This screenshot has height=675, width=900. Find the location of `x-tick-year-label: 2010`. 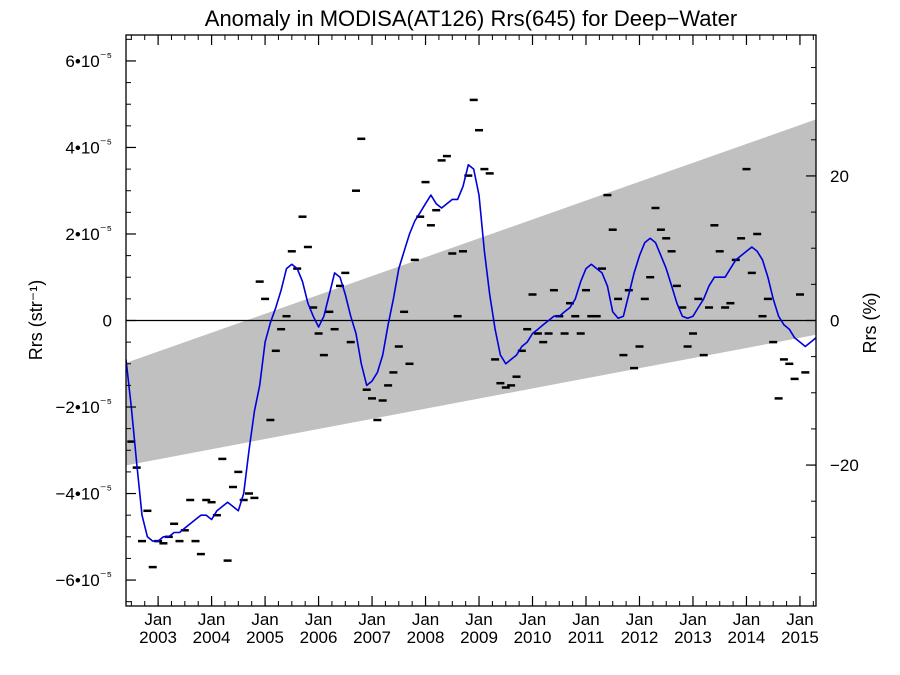

x-tick-year-label: 2010 is located at coordinates (533, 637).